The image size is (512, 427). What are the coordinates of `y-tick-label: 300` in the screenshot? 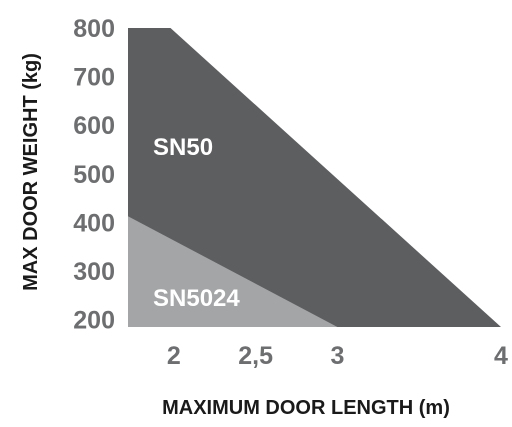 It's located at (94, 272).